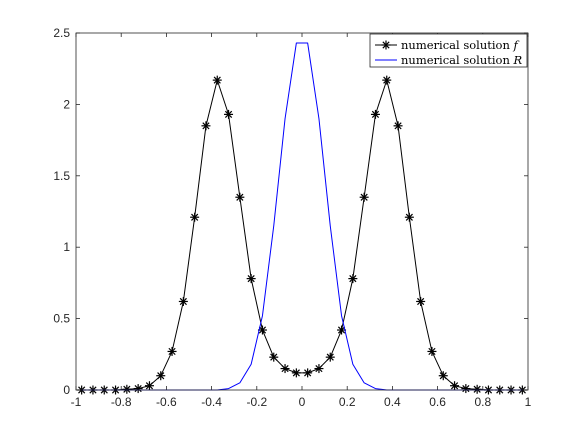 This screenshot has width=584, height=438. Describe the element at coordinates (66, 247) in the screenshot. I see `y-tick-label: 1` at that location.